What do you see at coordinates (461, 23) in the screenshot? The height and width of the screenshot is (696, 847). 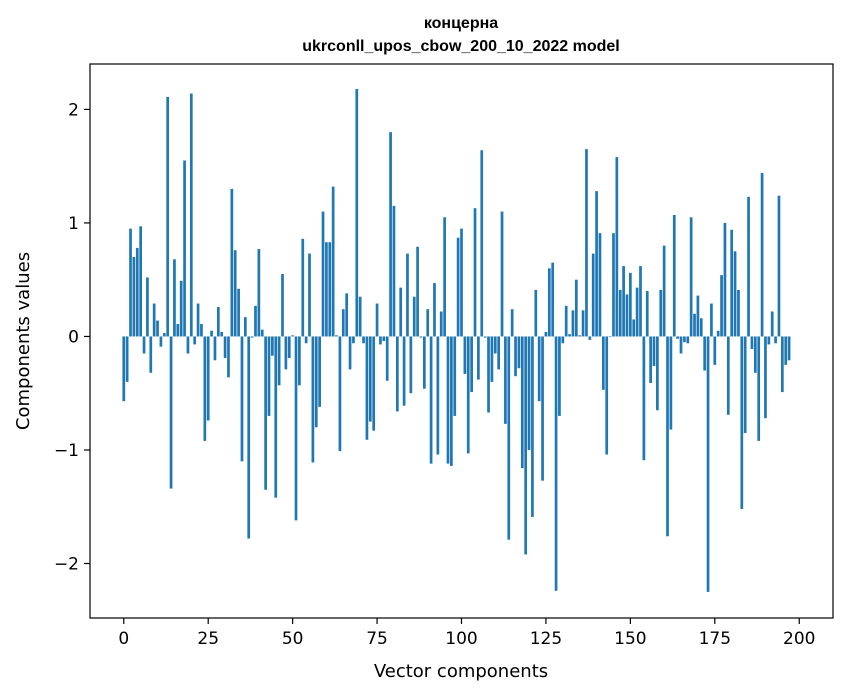 I see `chart-title: концерна` at bounding box center [461, 23].